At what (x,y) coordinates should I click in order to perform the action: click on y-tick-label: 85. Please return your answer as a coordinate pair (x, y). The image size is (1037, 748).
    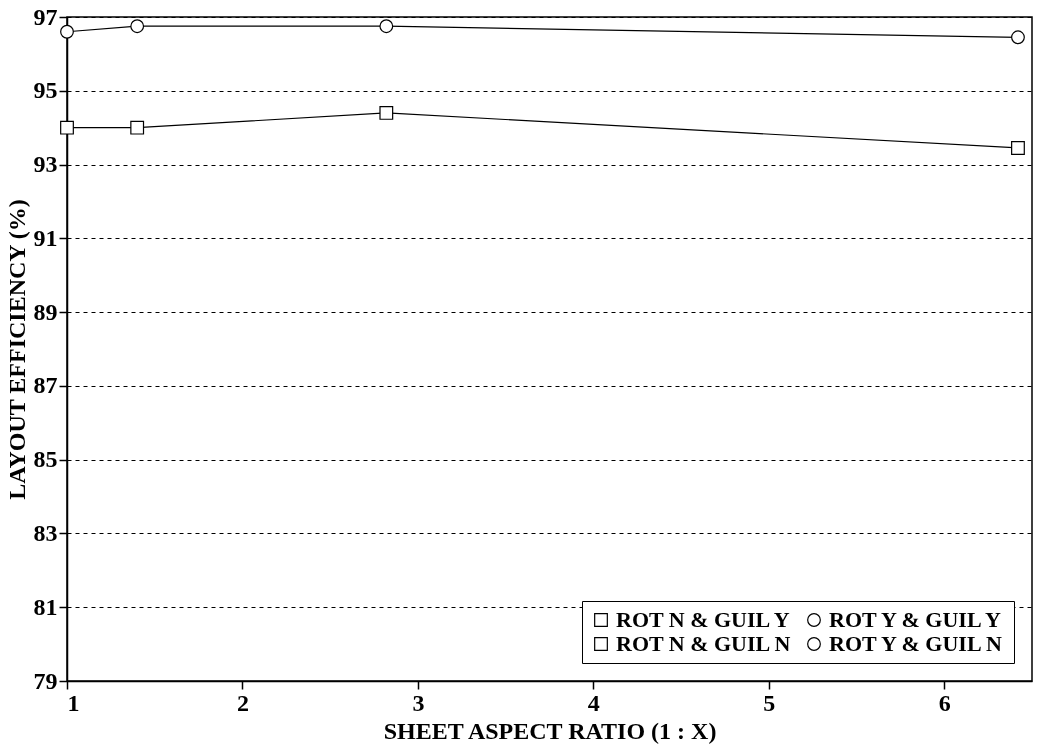
    Looking at the image, I should click on (45, 459).